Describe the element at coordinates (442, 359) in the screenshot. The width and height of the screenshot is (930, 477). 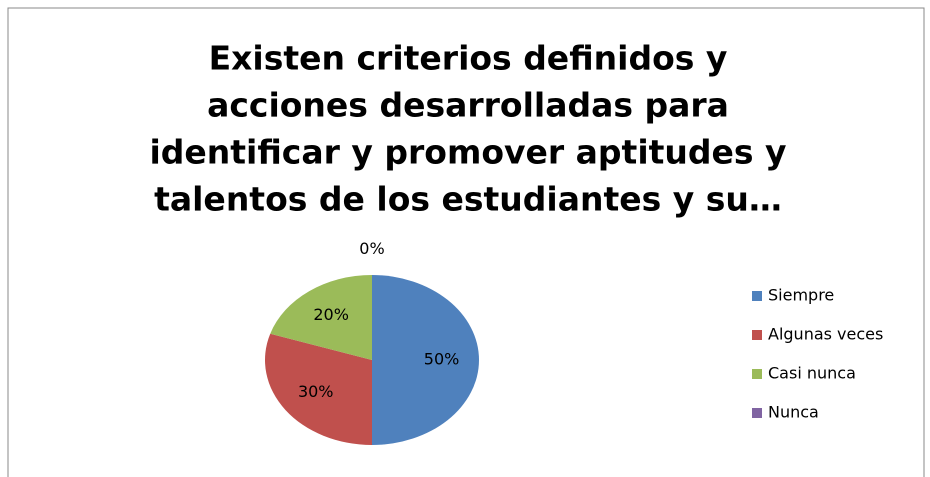
I see `data-label: 50%` at that location.